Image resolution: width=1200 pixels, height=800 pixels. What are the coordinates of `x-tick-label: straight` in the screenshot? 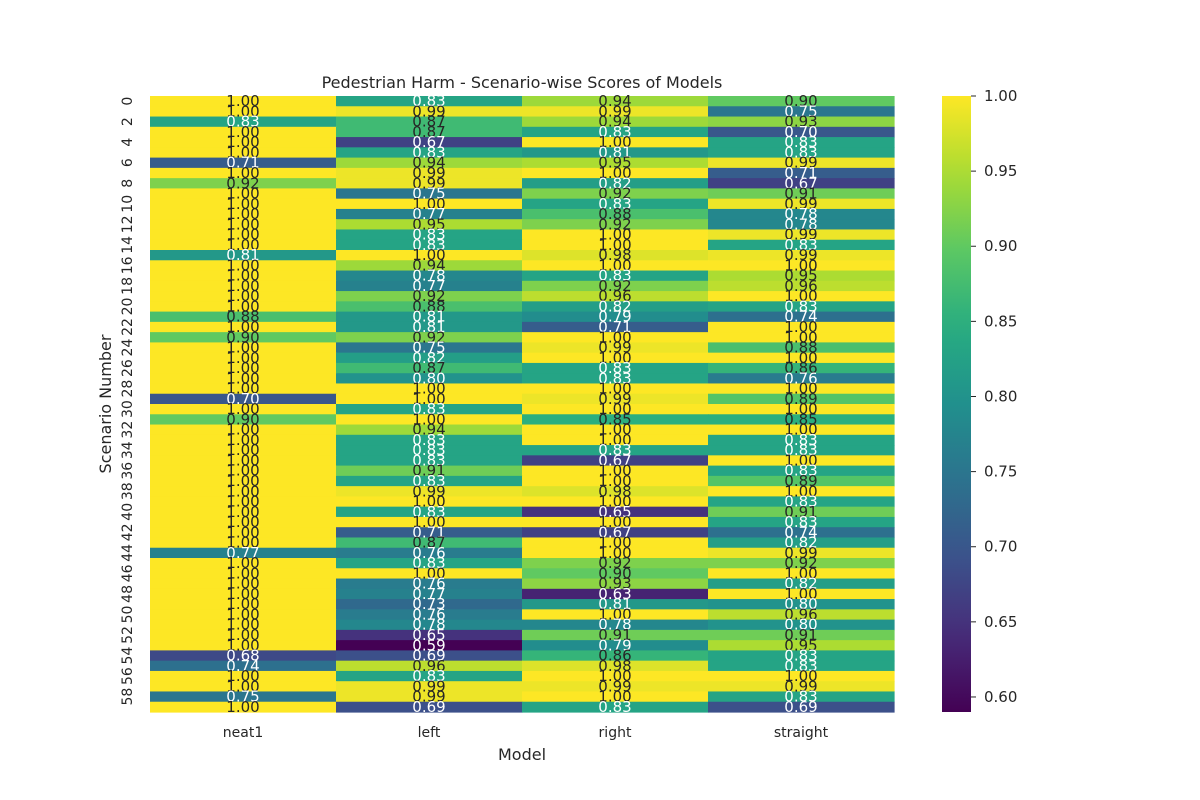 It's located at (801, 733).